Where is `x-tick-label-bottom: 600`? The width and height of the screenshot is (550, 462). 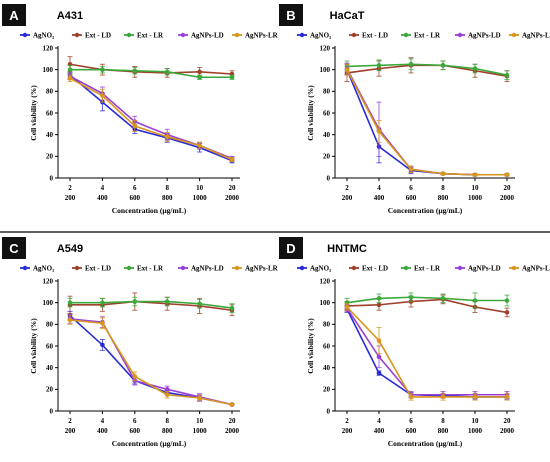 x-tick-label-bottom: 600 is located at coordinates (135, 431).